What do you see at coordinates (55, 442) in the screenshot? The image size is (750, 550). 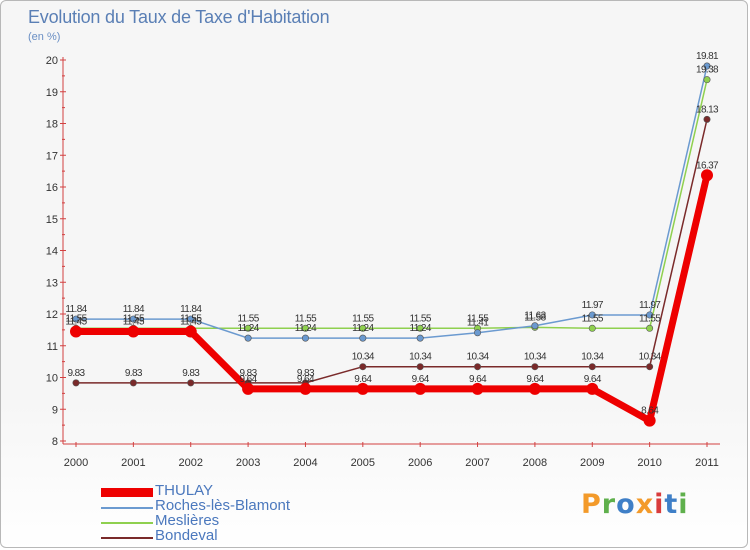 I see `y-tick-label: 8` at bounding box center [55, 442].